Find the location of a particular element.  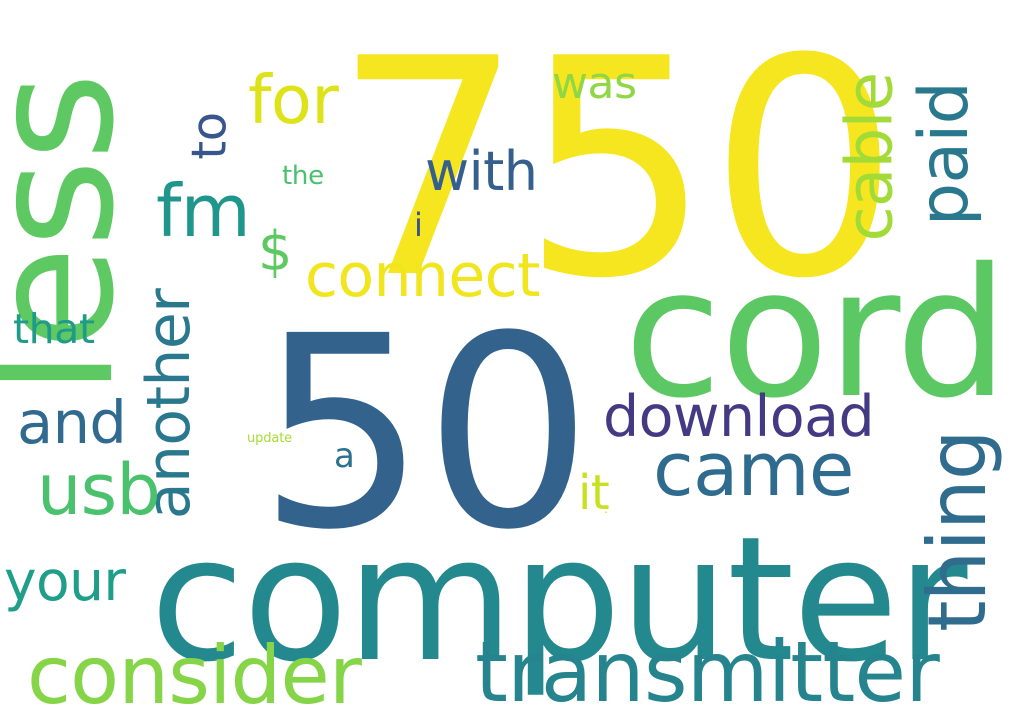

word-with: with is located at coordinates (481, 171).